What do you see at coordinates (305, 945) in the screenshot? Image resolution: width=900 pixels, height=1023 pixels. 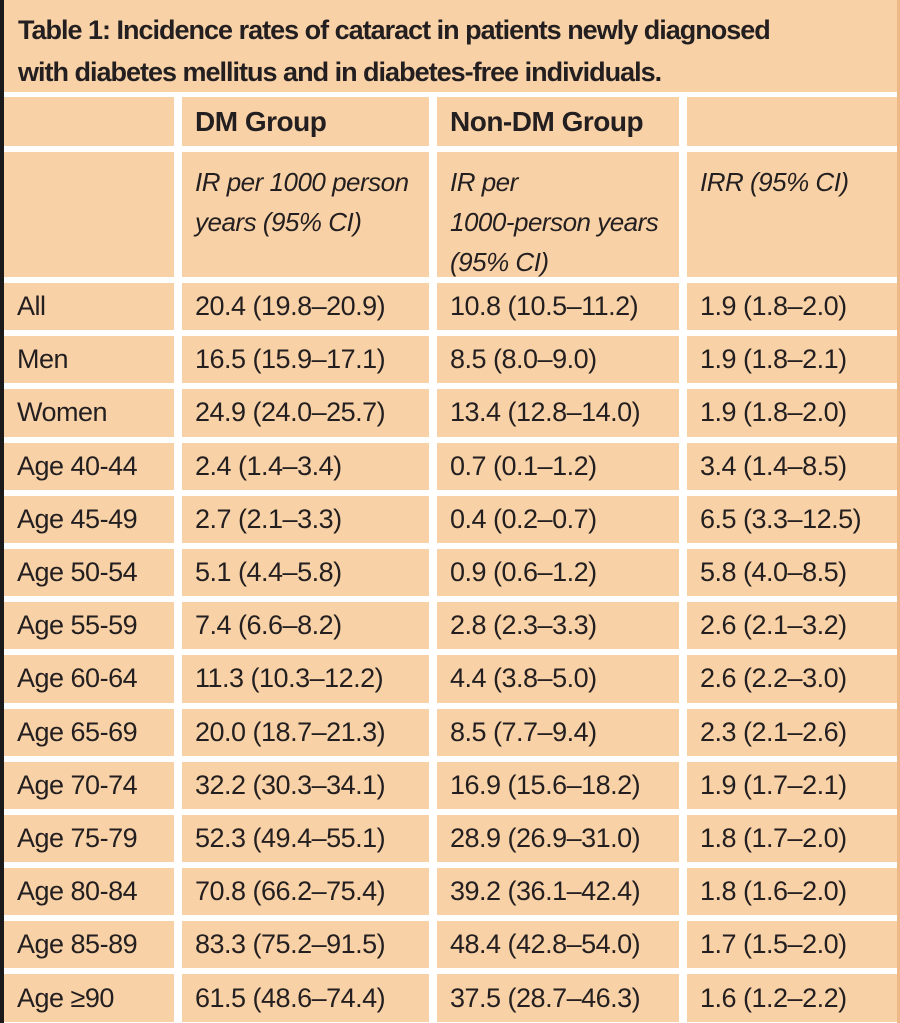 I see `cell-dm-ir: 83.3 (75.2–91.5)` at bounding box center [305, 945].